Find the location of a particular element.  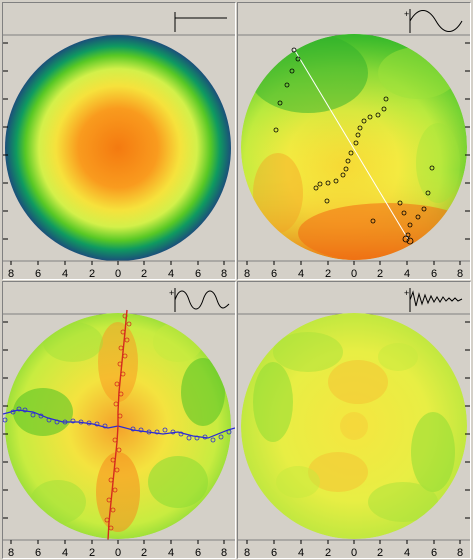

blue-profile-markers is located at coordinates (117, 424).